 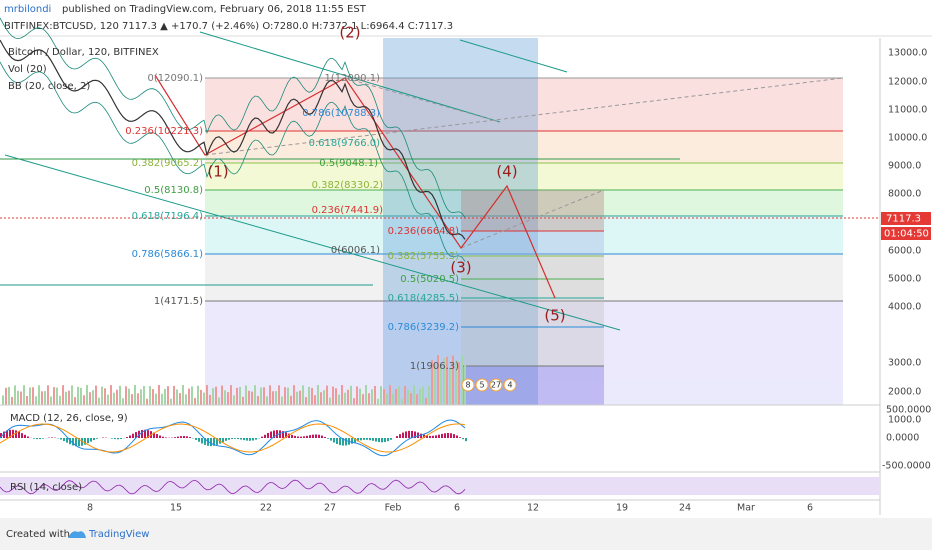 I want to click on fib-label: 0.786(5866.1), so click(x=168, y=254).